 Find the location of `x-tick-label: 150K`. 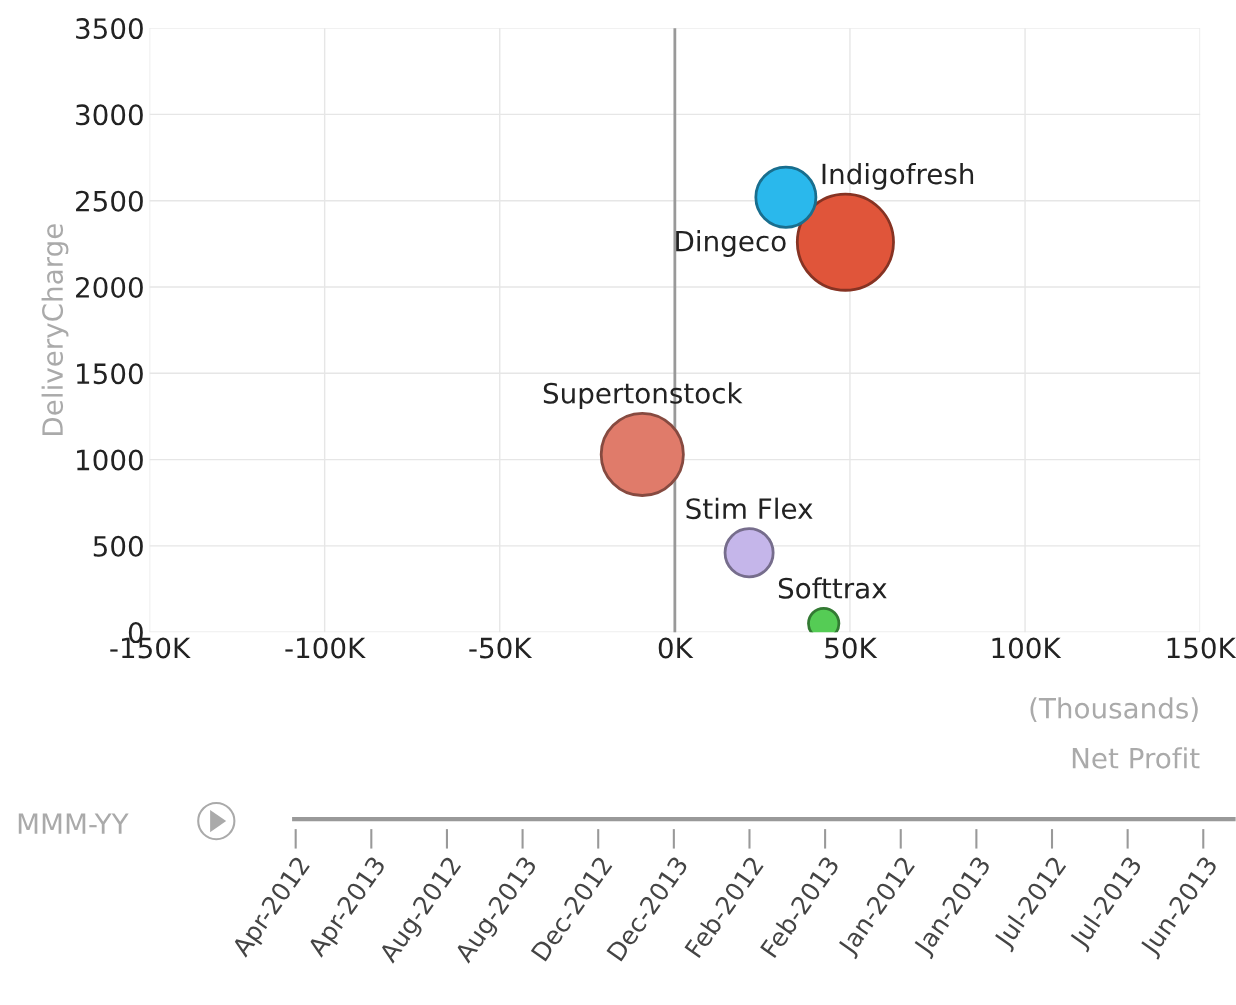

x-tick-label: 150K is located at coordinates (1201, 648).